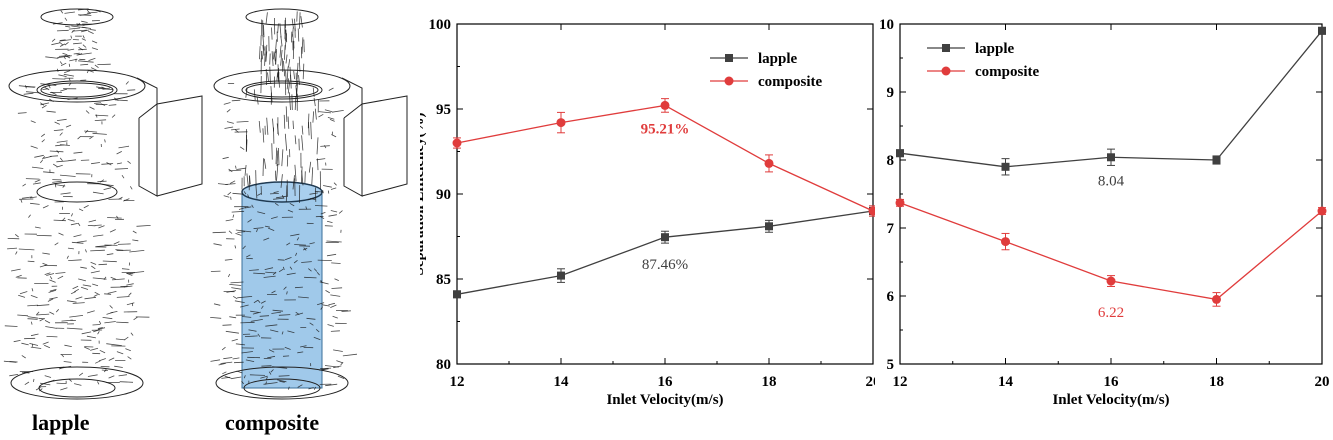 Image resolution: width=1333 pixels, height=440 pixels. I want to click on chart1-line-lapple, so click(1111, 99).